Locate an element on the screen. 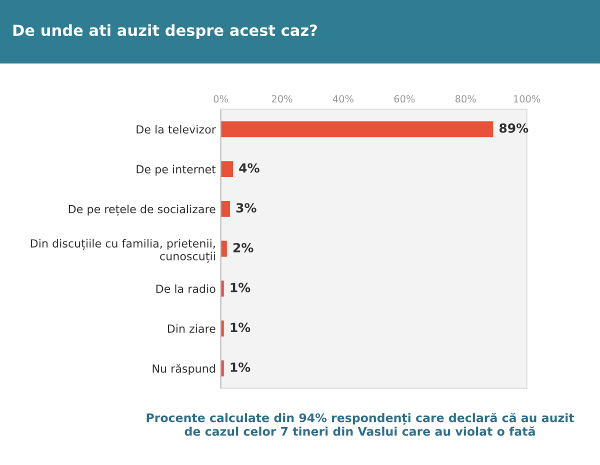 The height and width of the screenshot is (465, 600). data-label: 3% is located at coordinates (246, 208).